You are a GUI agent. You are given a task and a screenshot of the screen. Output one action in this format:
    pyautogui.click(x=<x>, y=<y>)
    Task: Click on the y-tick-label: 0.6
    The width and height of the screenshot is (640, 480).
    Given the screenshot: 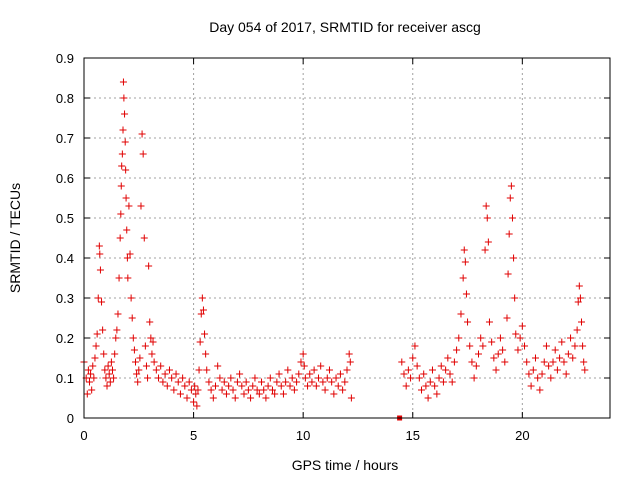 What is the action you would take?
    pyautogui.click(x=65, y=178)
    